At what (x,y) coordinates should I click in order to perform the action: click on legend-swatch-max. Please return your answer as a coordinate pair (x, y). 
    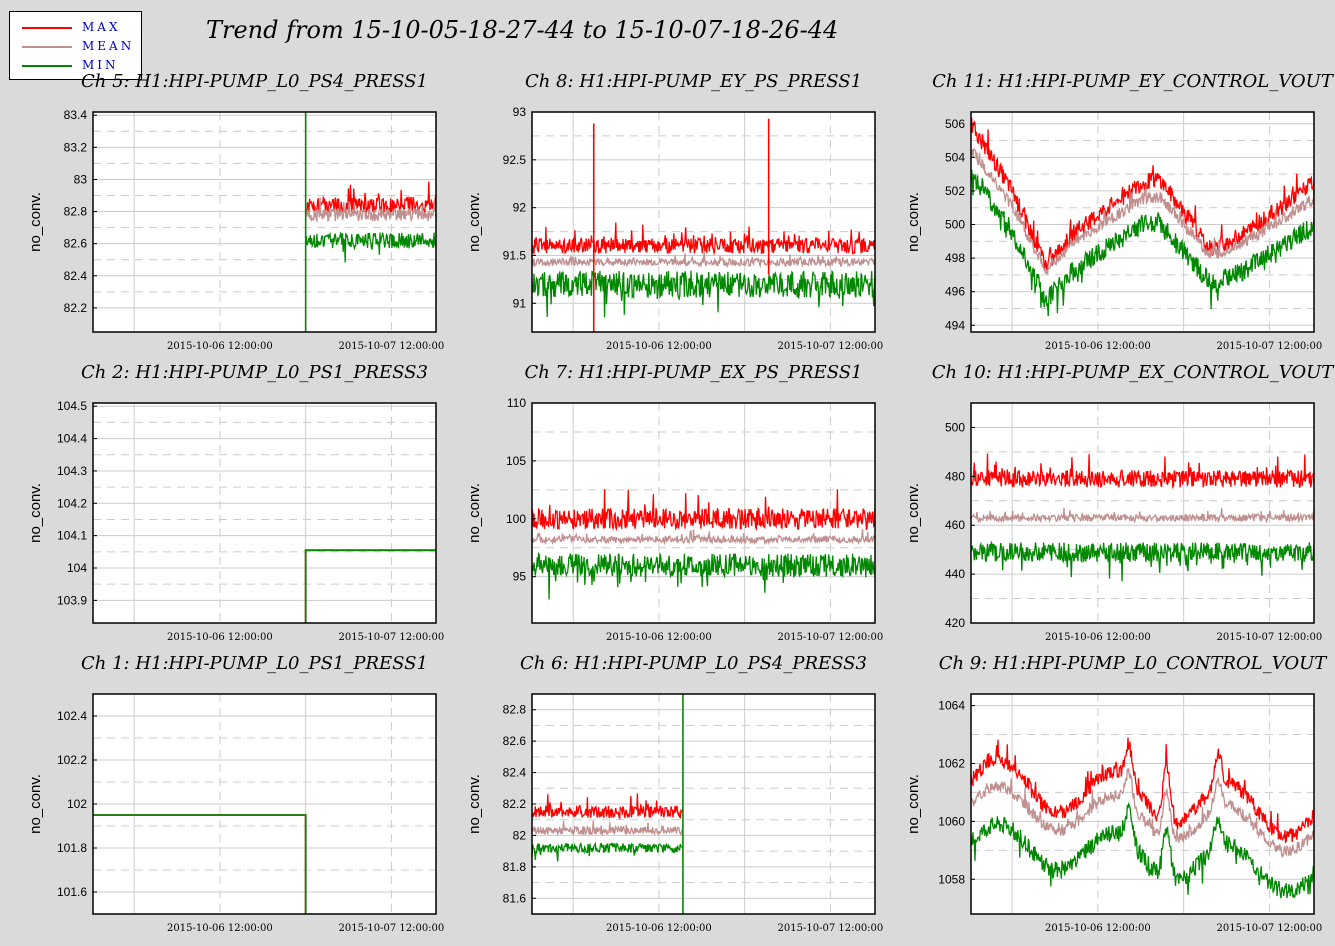
    Looking at the image, I should click on (47, 28).